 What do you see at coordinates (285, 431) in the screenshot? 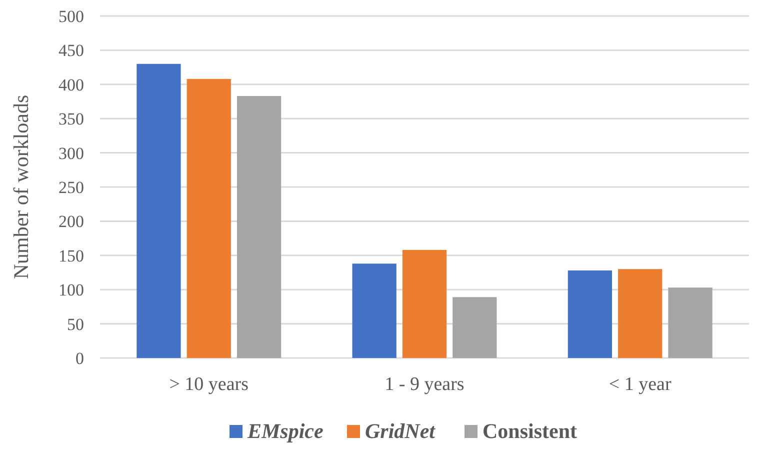
I see `legend-label: EMspice` at bounding box center [285, 431].